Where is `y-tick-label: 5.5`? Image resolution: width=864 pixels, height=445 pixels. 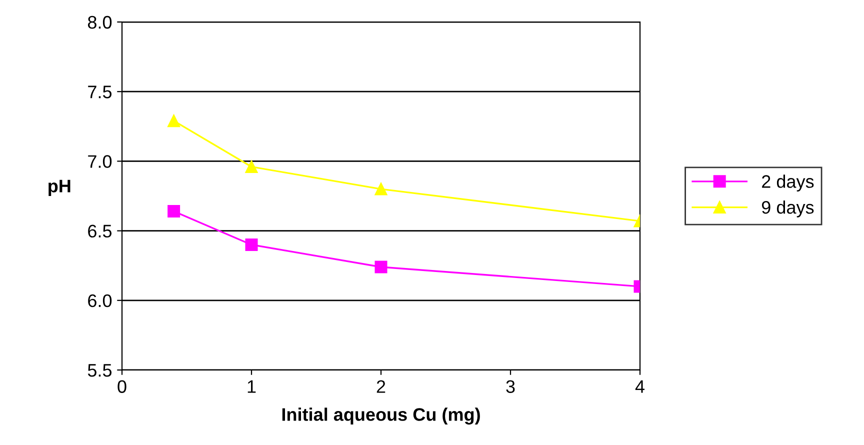 y-tick-label: 5.5 is located at coordinates (100, 370).